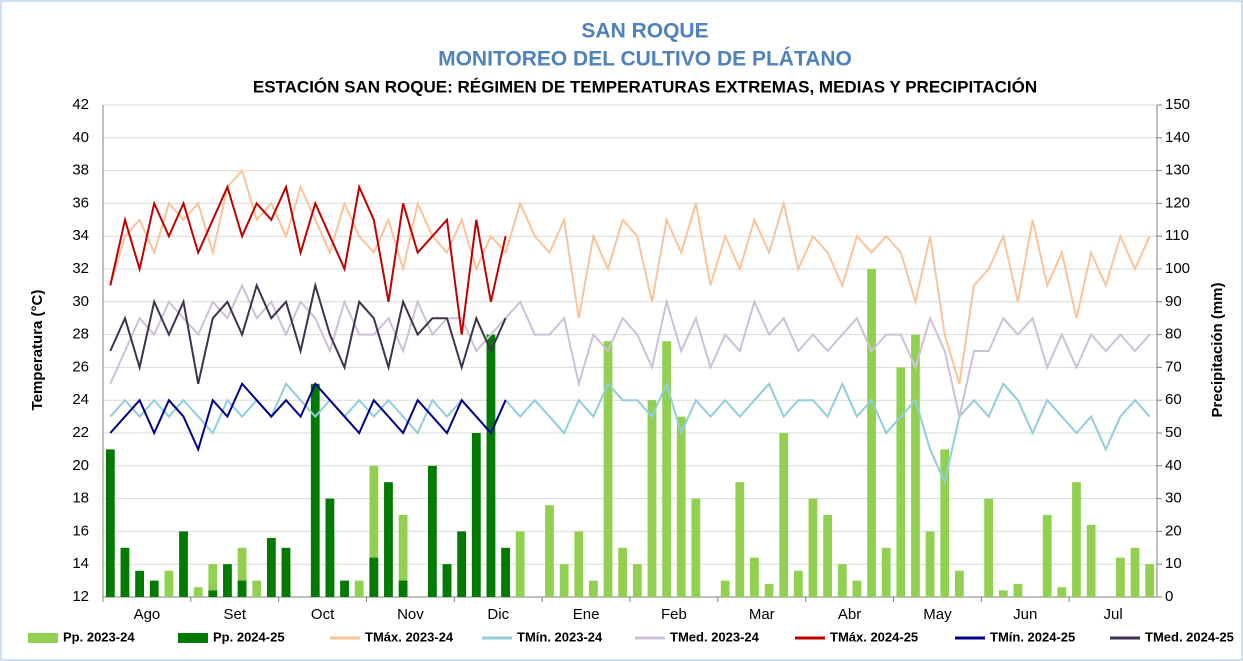 The width and height of the screenshot is (1243, 661). Describe the element at coordinates (80, 366) in the screenshot. I see `y-tick-label: 26` at that location.